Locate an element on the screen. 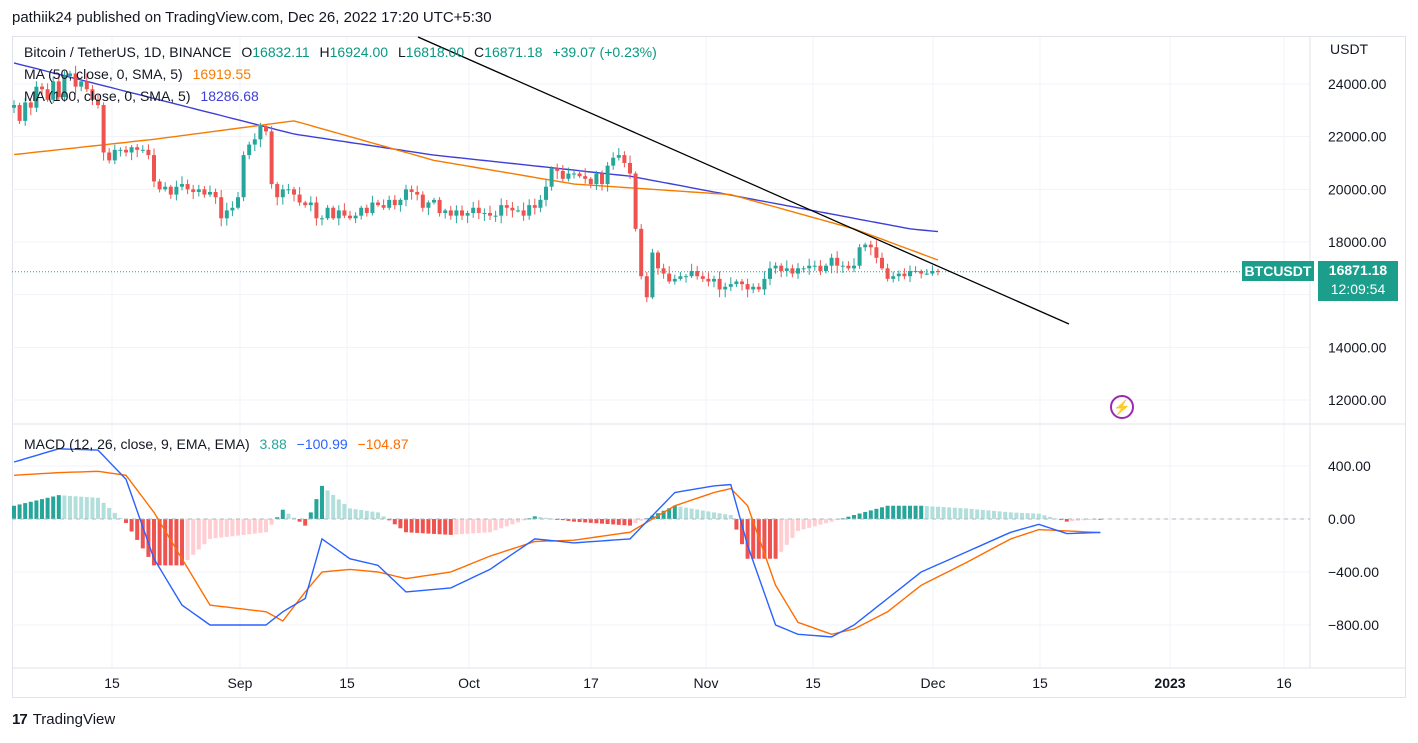  price-tick-label: 24000.00 is located at coordinates (1357, 84).